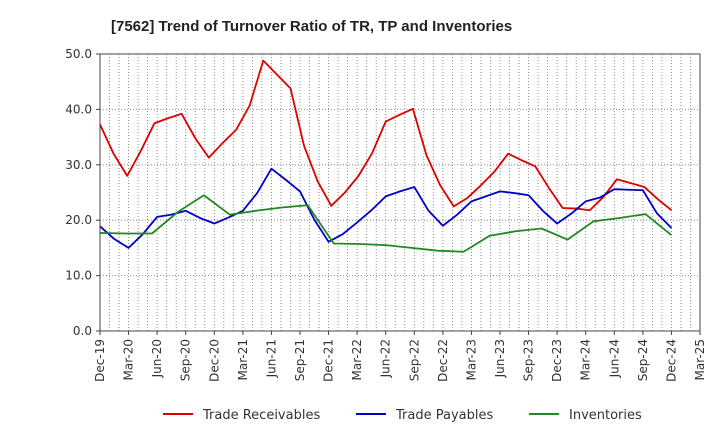 The width and height of the screenshot is (720, 440). I want to click on x-tick-label: Dec-22, so click(443, 360).